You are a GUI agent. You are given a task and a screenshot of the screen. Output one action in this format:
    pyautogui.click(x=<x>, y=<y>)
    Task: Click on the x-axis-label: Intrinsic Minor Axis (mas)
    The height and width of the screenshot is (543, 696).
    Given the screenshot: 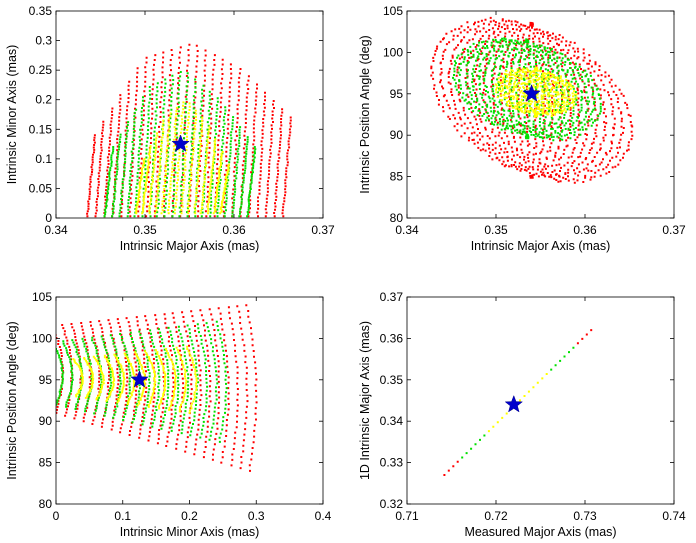 What is the action you would take?
    pyautogui.click(x=190, y=532)
    